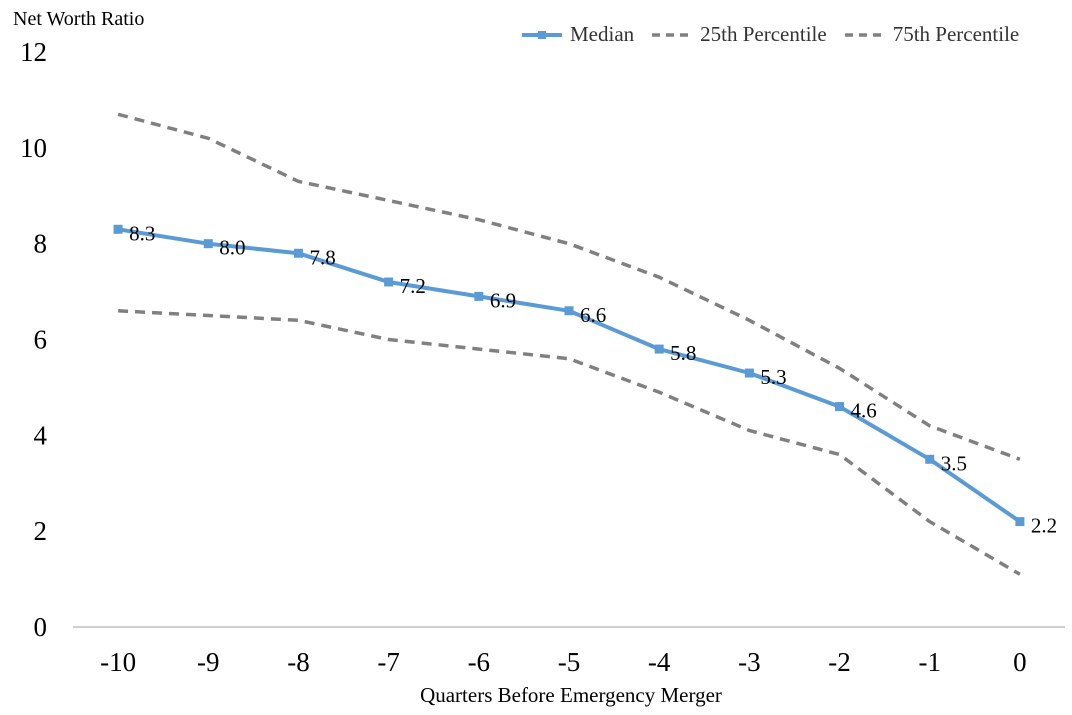 The width and height of the screenshot is (1072, 715). What do you see at coordinates (602, 34) in the screenshot?
I see `legend-label-median: Median` at bounding box center [602, 34].